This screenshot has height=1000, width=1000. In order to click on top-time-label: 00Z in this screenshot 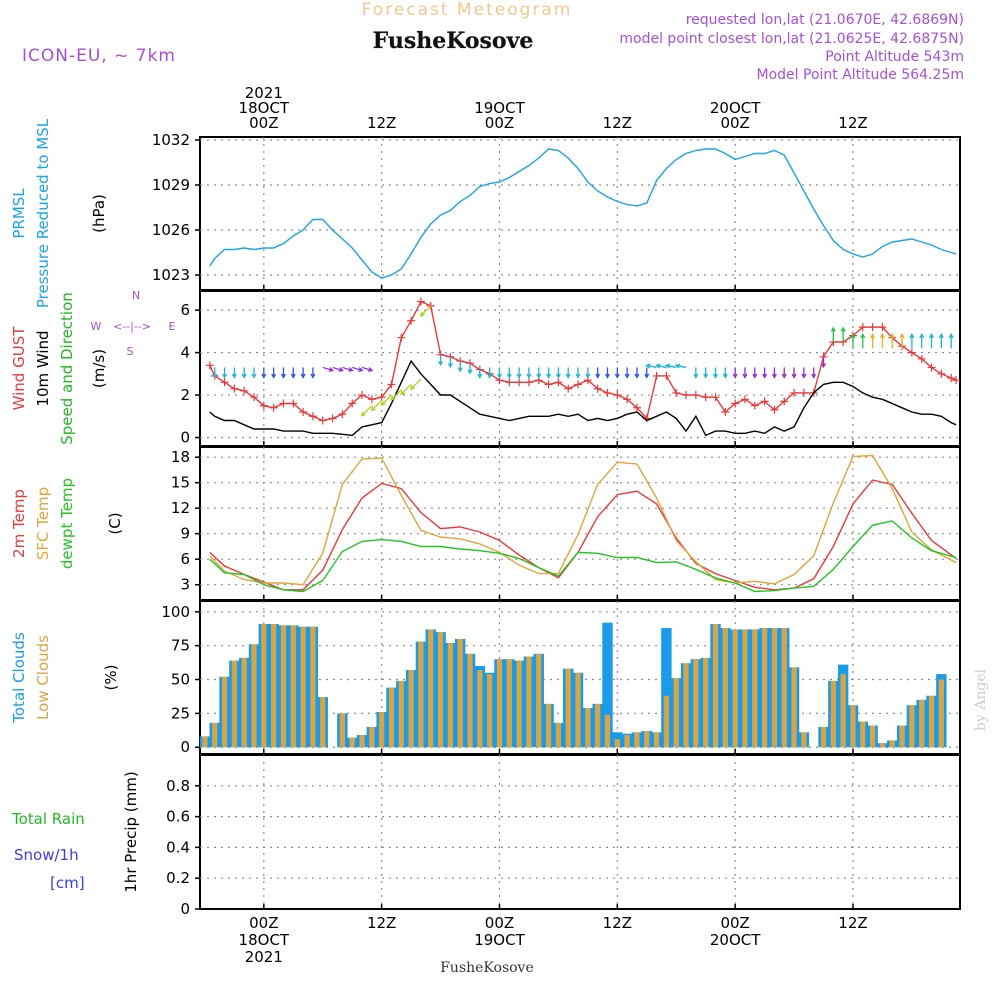, I will do `click(499, 123)`.